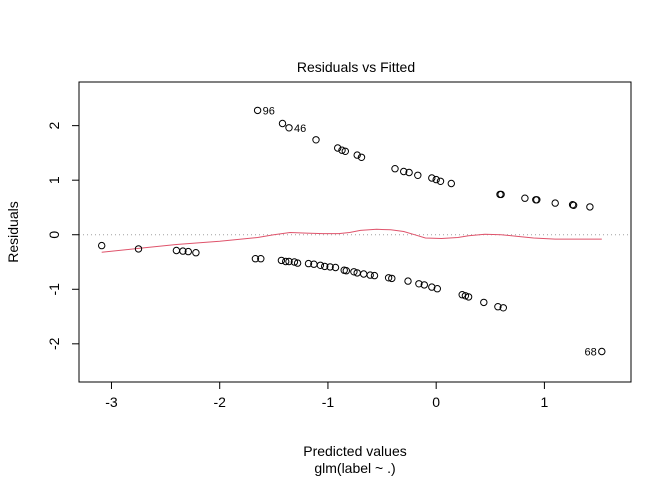  I want to click on x-axis-sublabel: glm(label ~ .), so click(354, 468).